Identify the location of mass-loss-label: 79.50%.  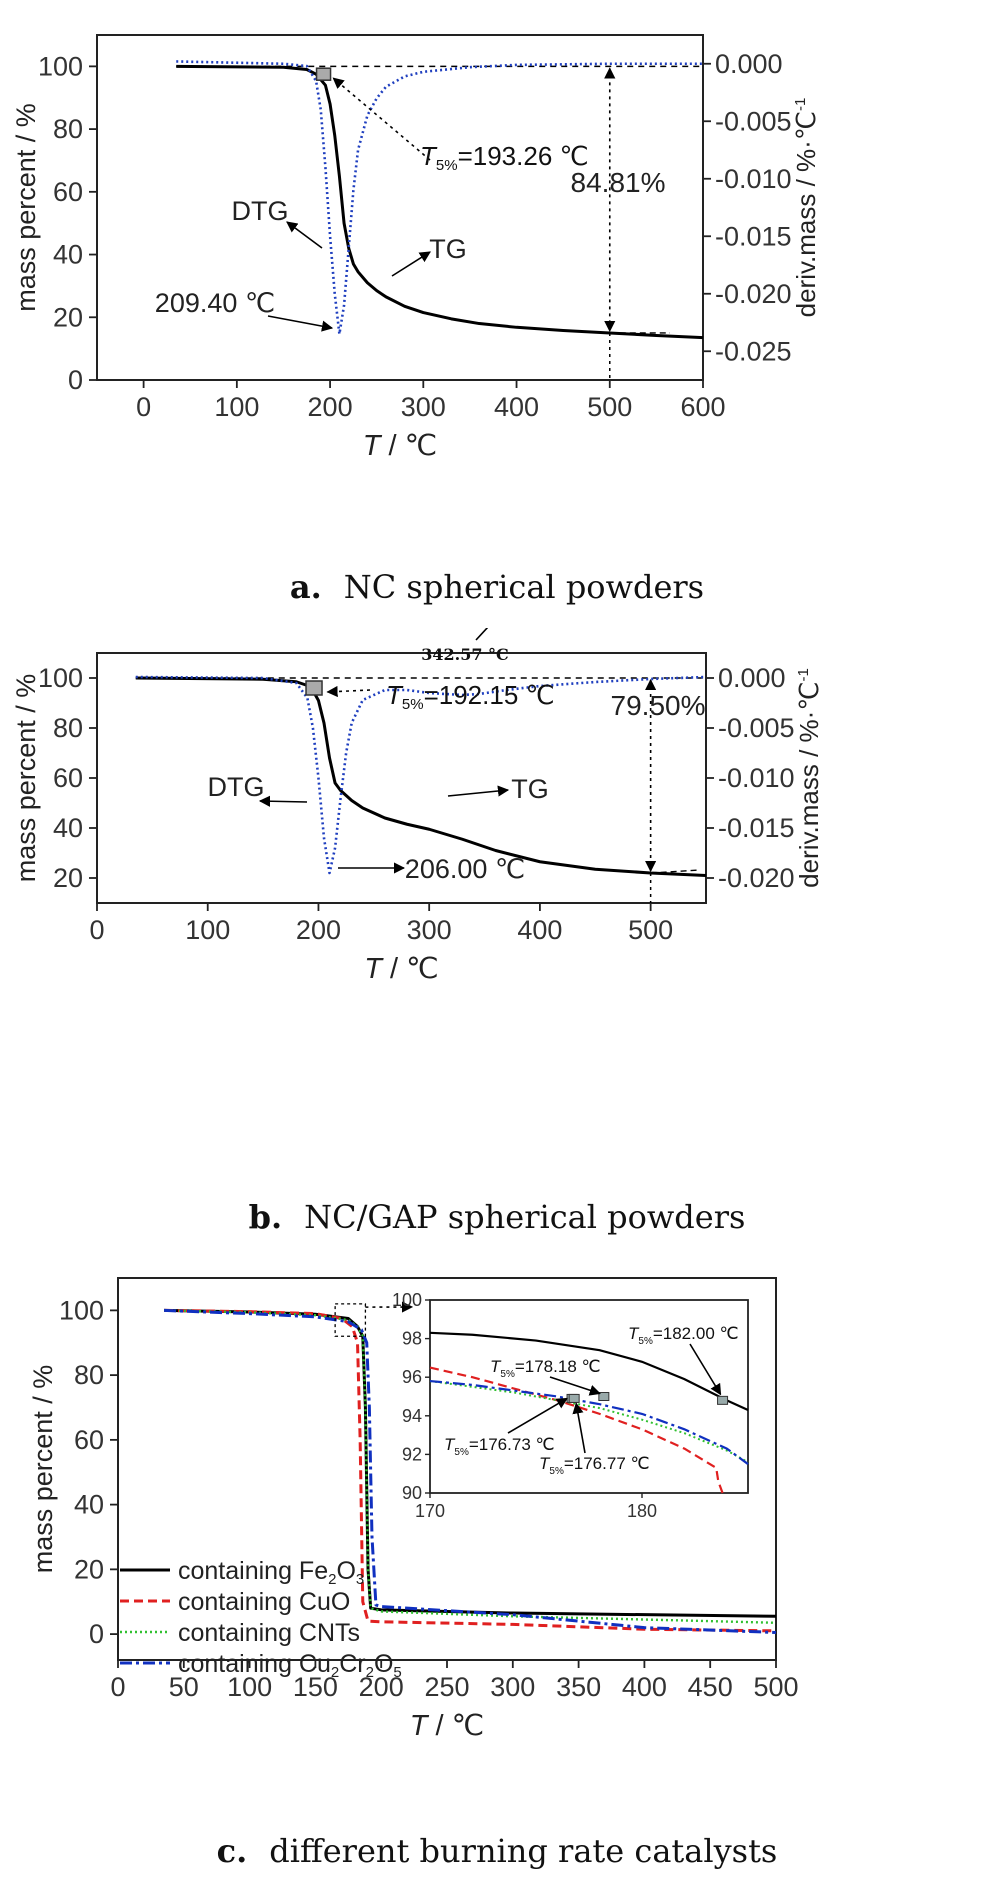
(658, 705).